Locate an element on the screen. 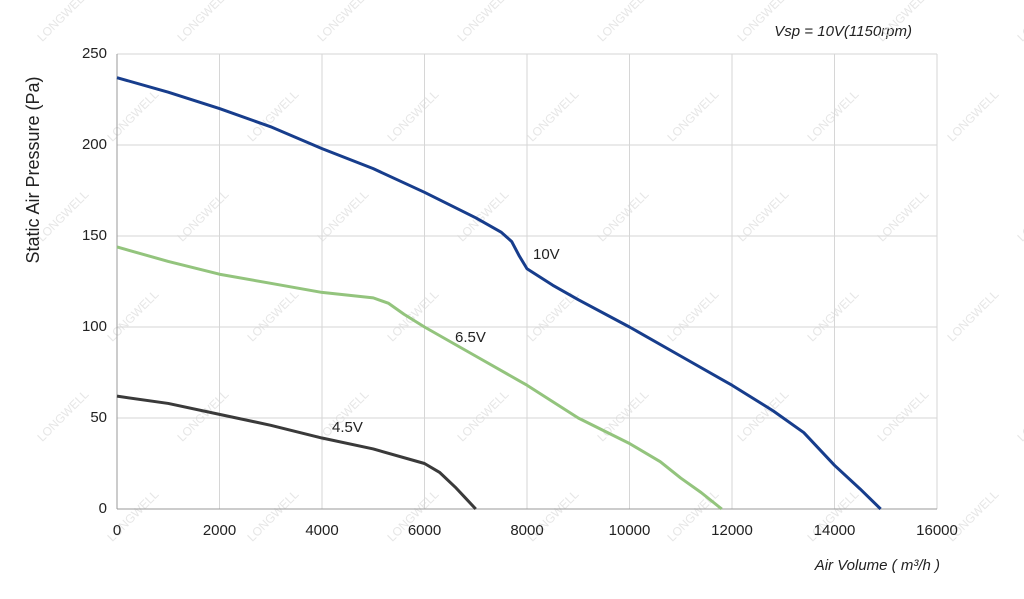 Image resolution: width=1024 pixels, height=599 pixels. series-label: 6.5V is located at coordinates (470, 337).